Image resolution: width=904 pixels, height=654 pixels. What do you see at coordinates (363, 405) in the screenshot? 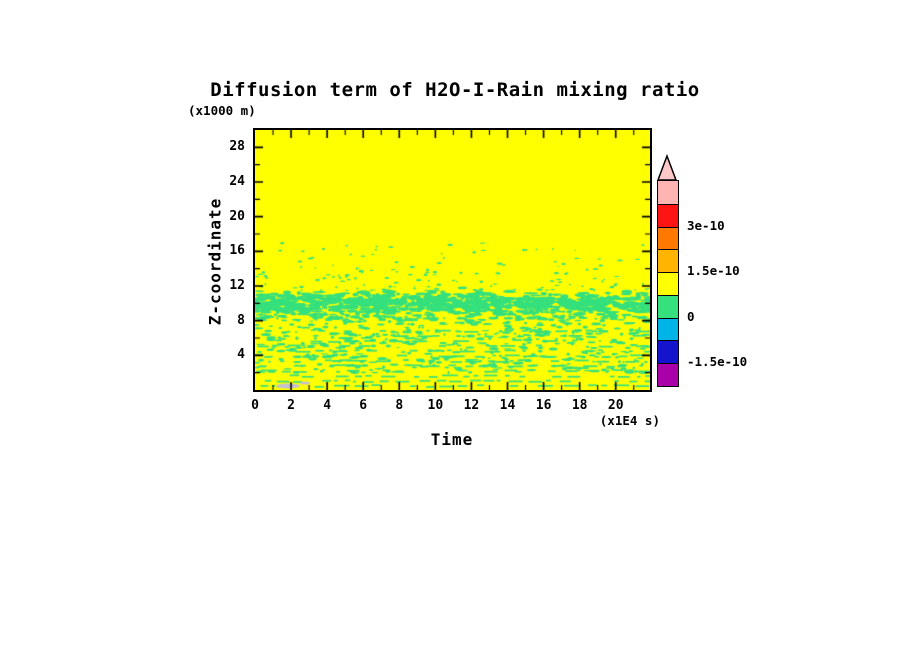
I see `x-tick-label: 6` at bounding box center [363, 405].